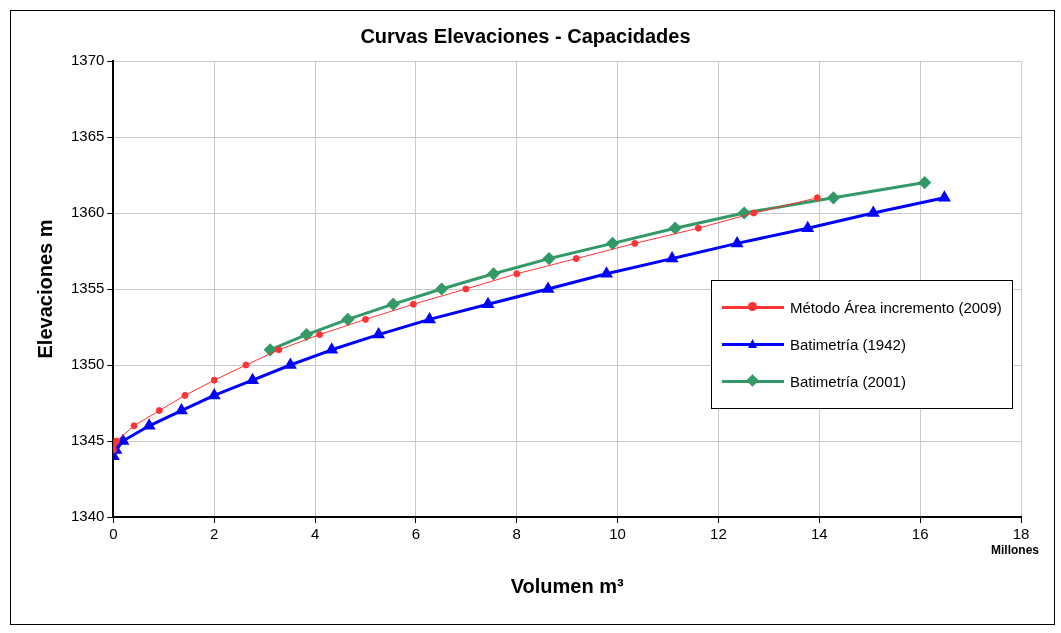  Describe the element at coordinates (416, 534) in the screenshot. I see `x-tick-label: 6` at that location.